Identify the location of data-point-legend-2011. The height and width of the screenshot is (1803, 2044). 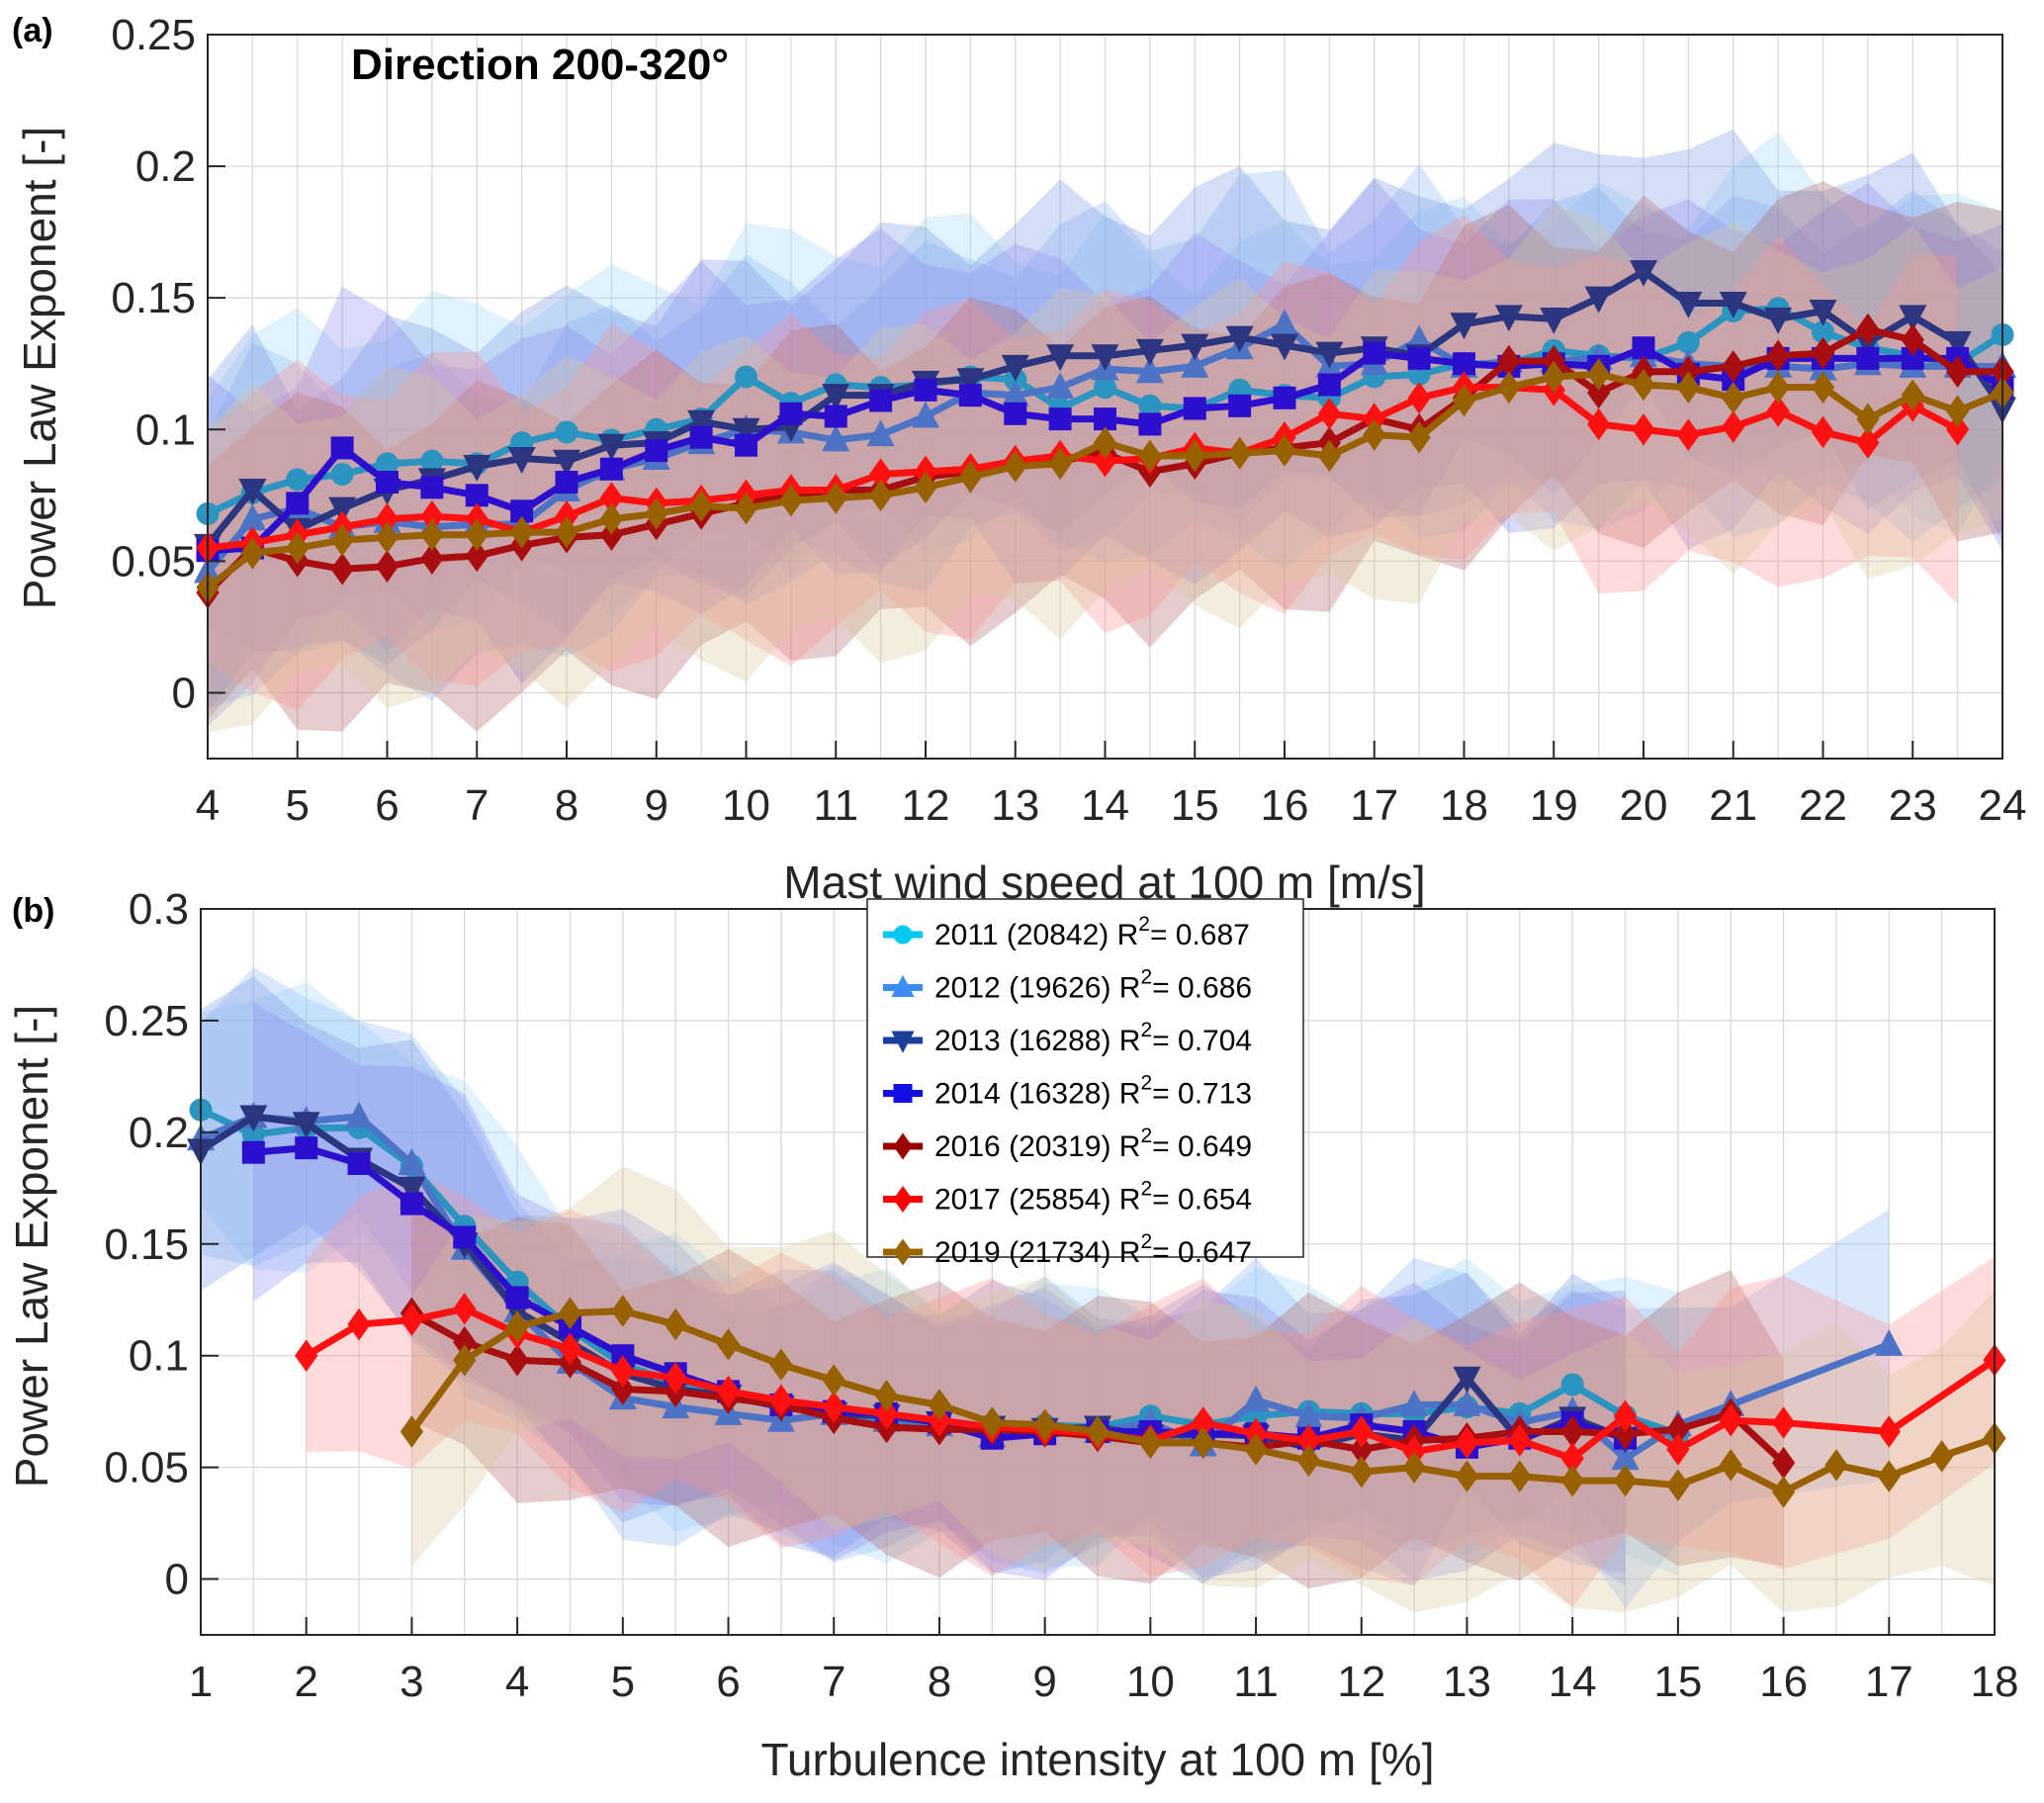
(903, 935).